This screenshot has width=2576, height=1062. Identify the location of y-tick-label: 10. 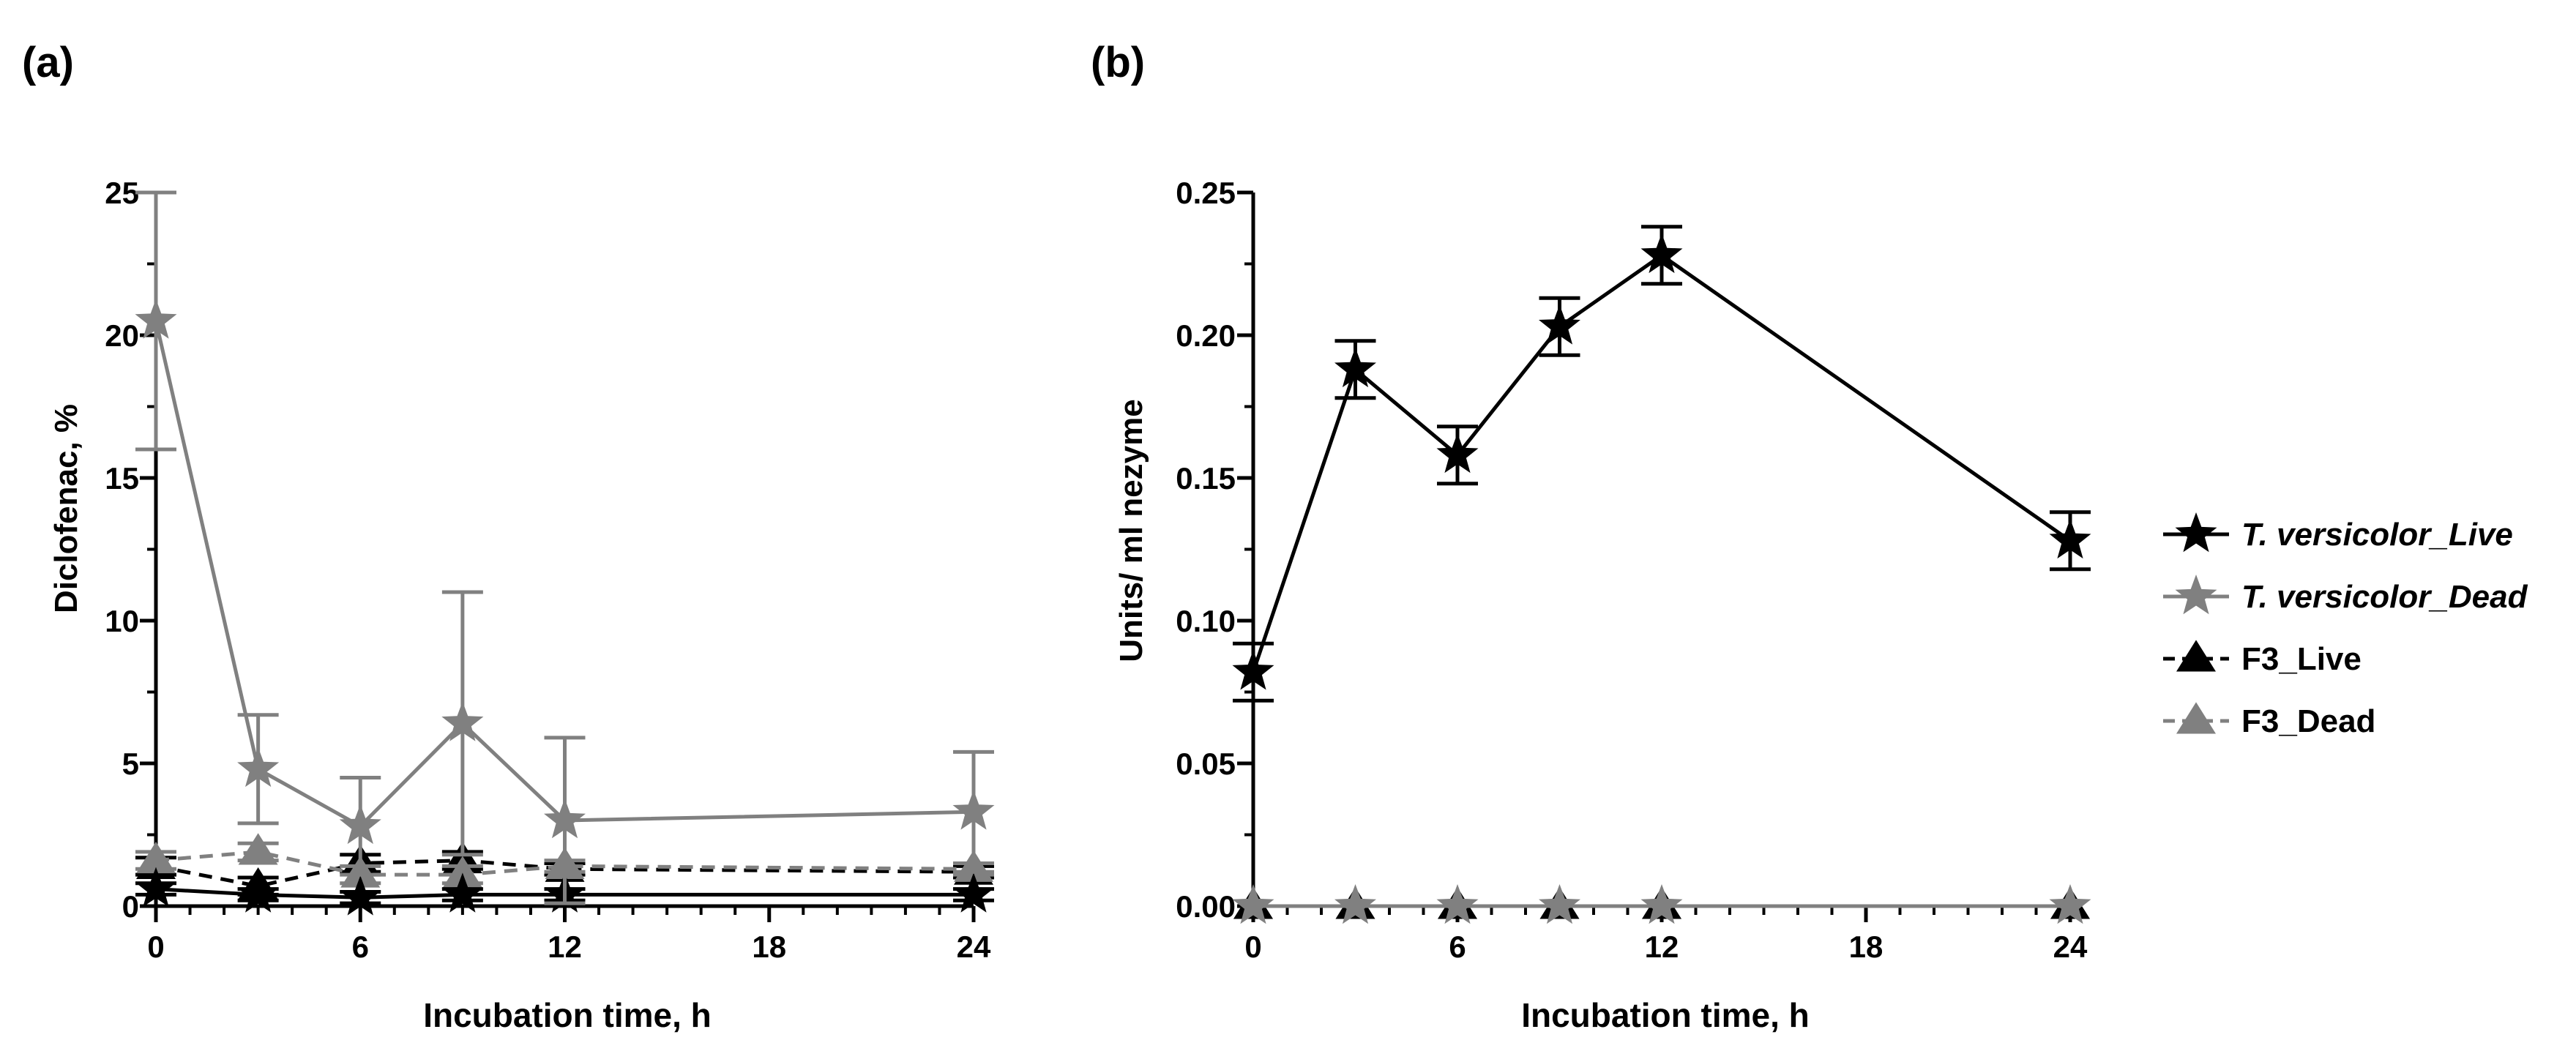
(122, 621).